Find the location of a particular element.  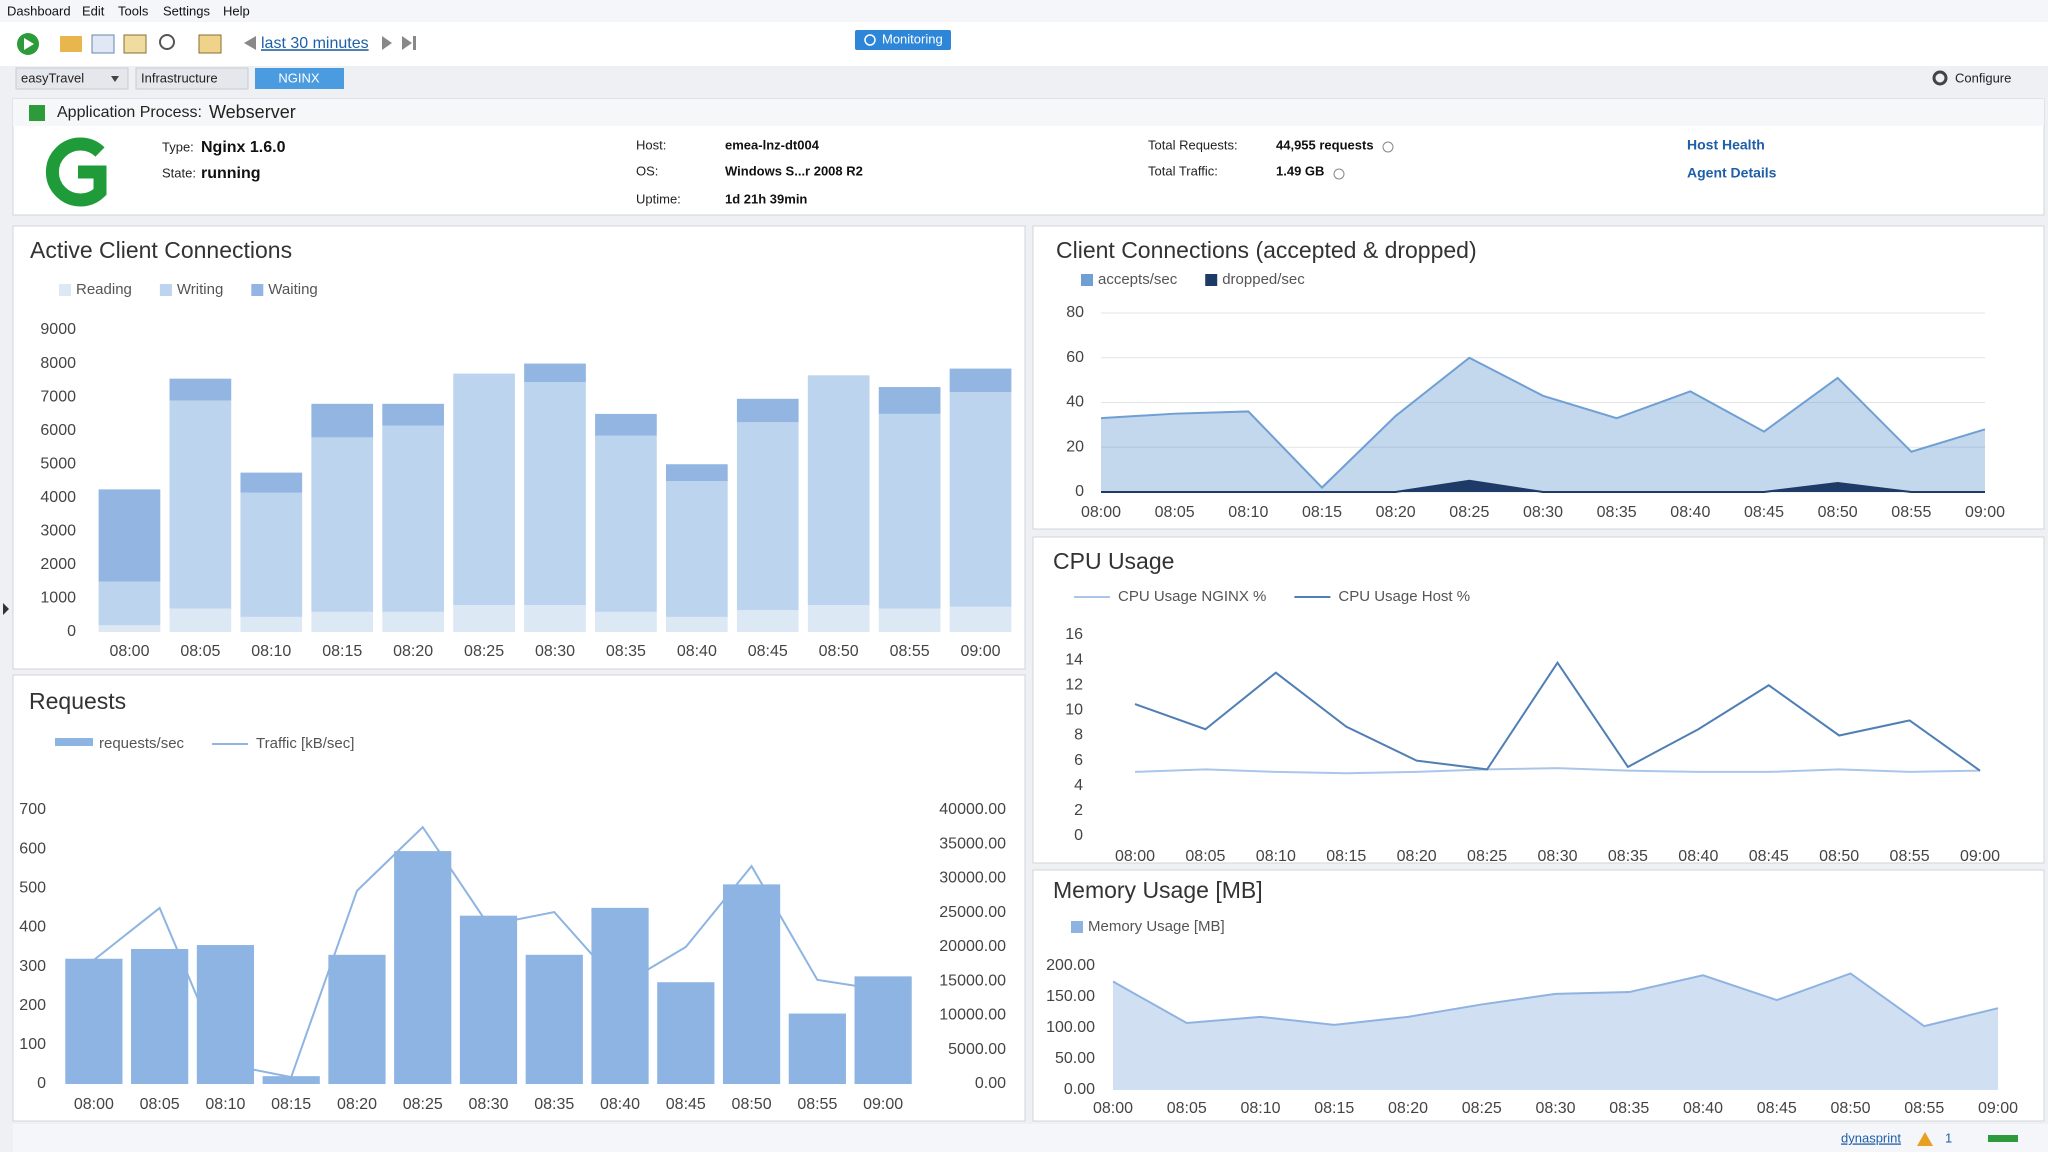

timeframe: last 30 minutes is located at coordinates (315, 43).